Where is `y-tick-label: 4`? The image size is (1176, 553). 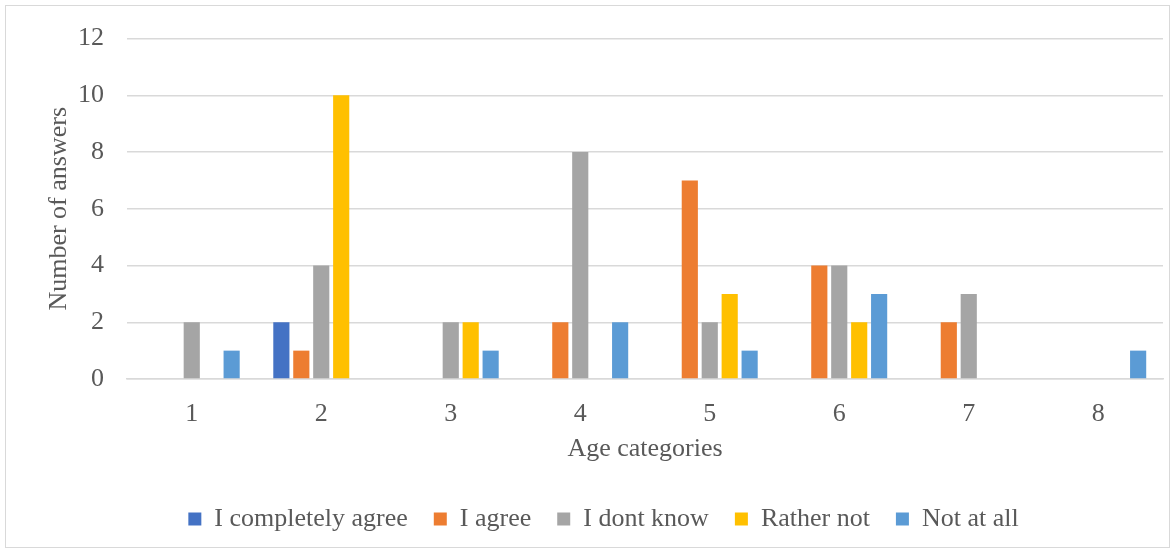
y-tick-label: 4 is located at coordinates (97, 264).